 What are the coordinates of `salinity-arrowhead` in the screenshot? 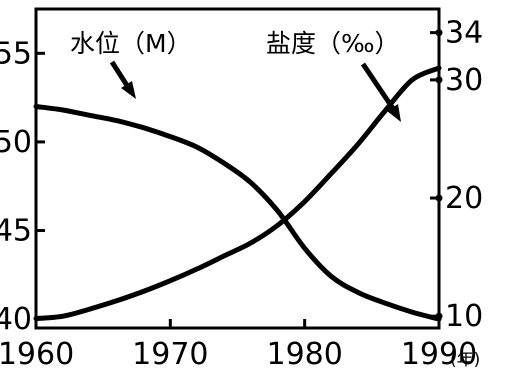 It's located at (394, 113).